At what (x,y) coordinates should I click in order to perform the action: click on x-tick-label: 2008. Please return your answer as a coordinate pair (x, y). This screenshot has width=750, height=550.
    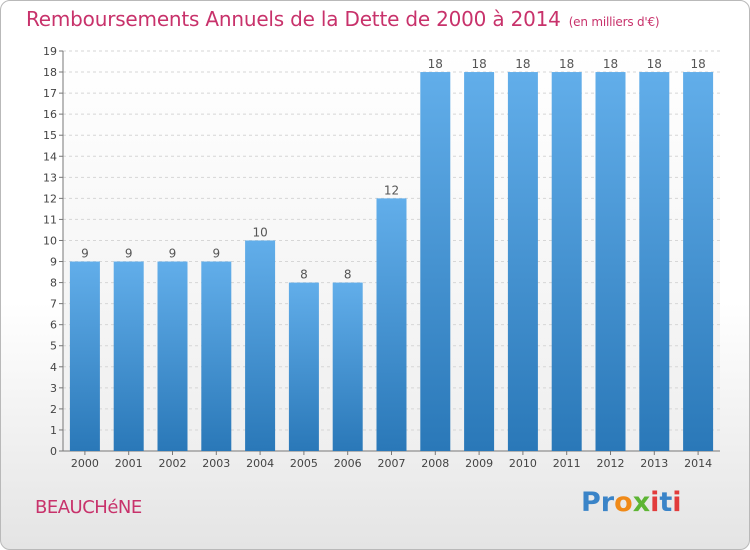
    Looking at the image, I should click on (435, 463).